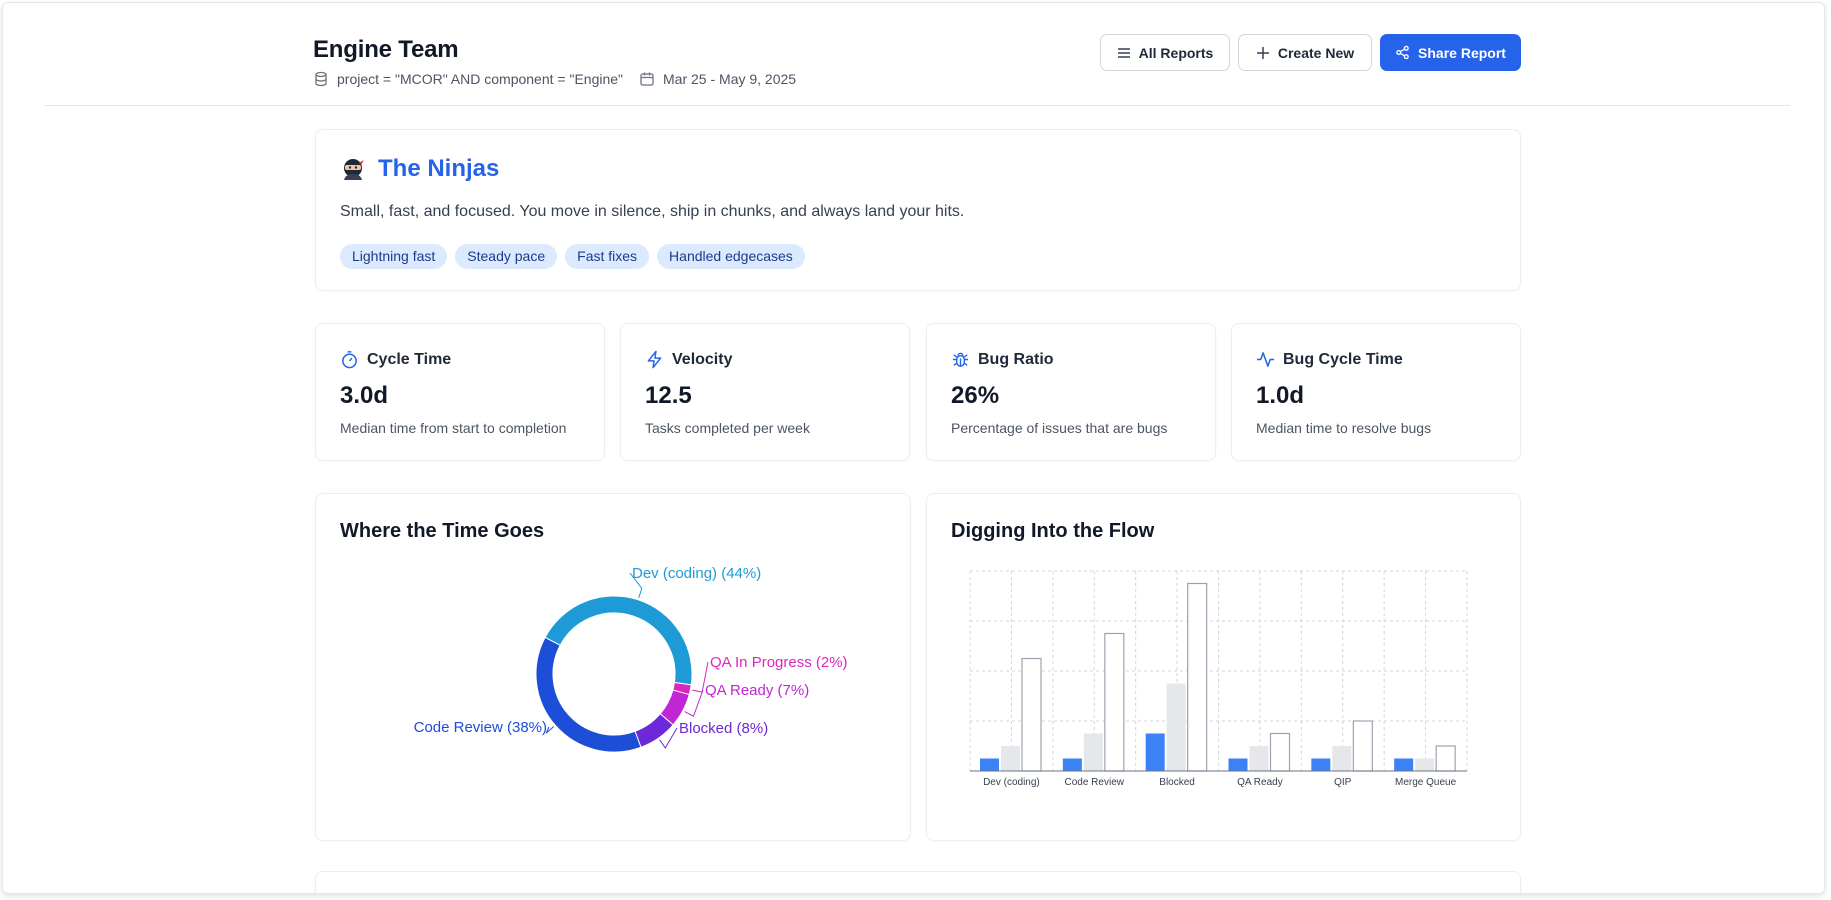  I want to click on date-range: Mar 25 - May 9, 2025, so click(730, 79).